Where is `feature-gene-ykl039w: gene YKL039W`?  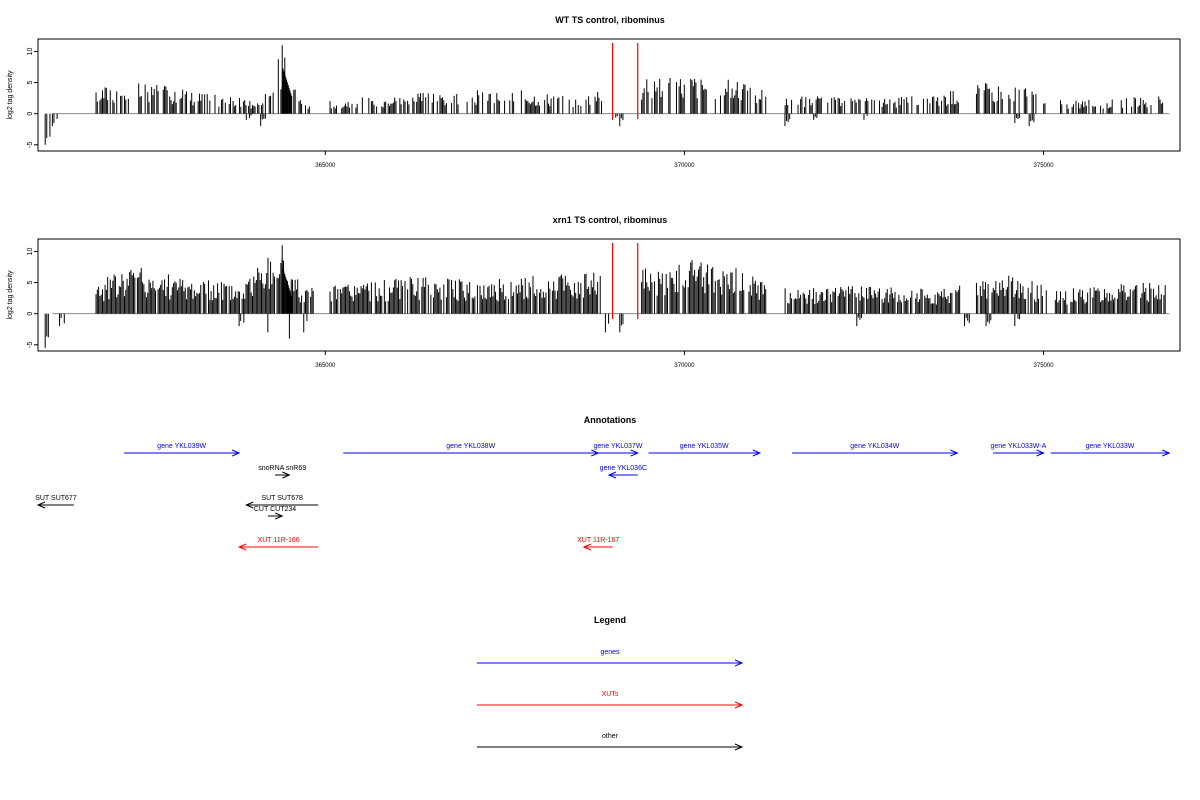
feature-gene-ykl039w: gene YKL039W is located at coordinates (182, 450).